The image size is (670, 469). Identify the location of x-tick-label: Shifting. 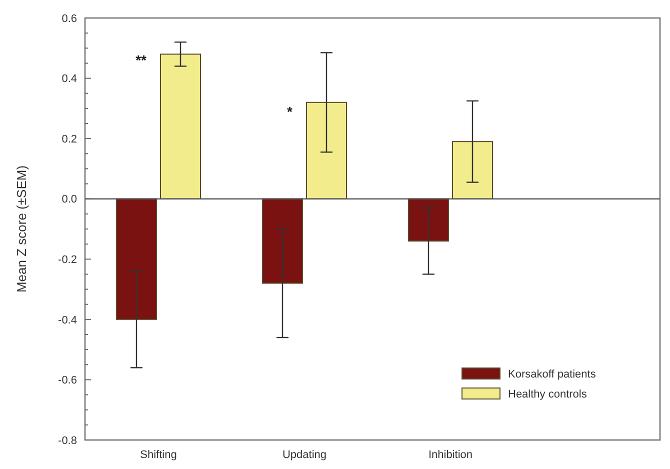
(158, 455).